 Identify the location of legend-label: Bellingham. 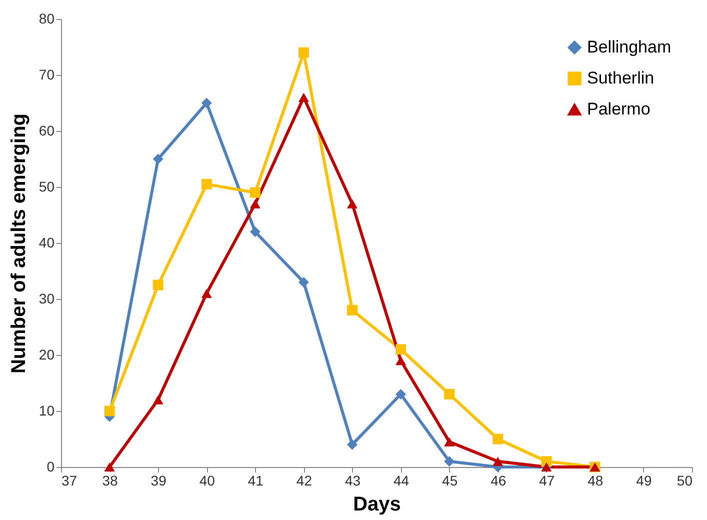
(629, 47).